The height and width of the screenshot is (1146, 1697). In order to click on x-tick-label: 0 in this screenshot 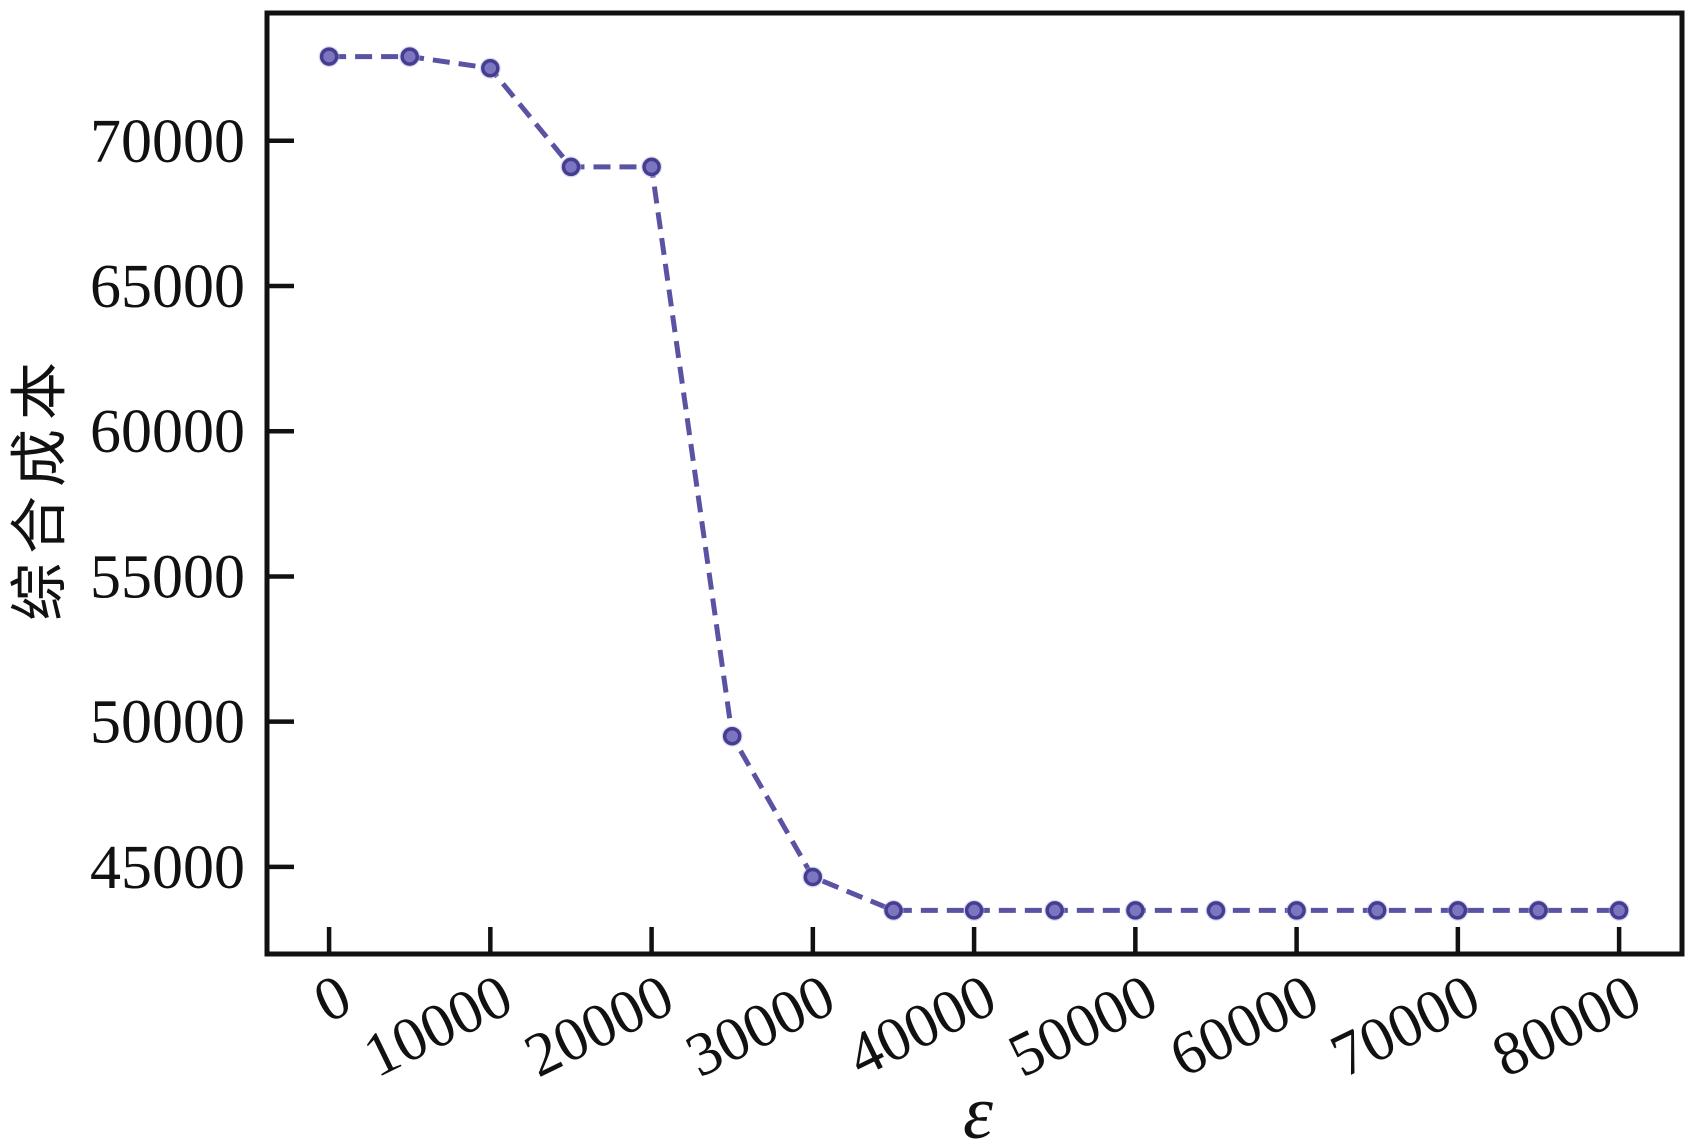, I will do `click(333, 998)`.